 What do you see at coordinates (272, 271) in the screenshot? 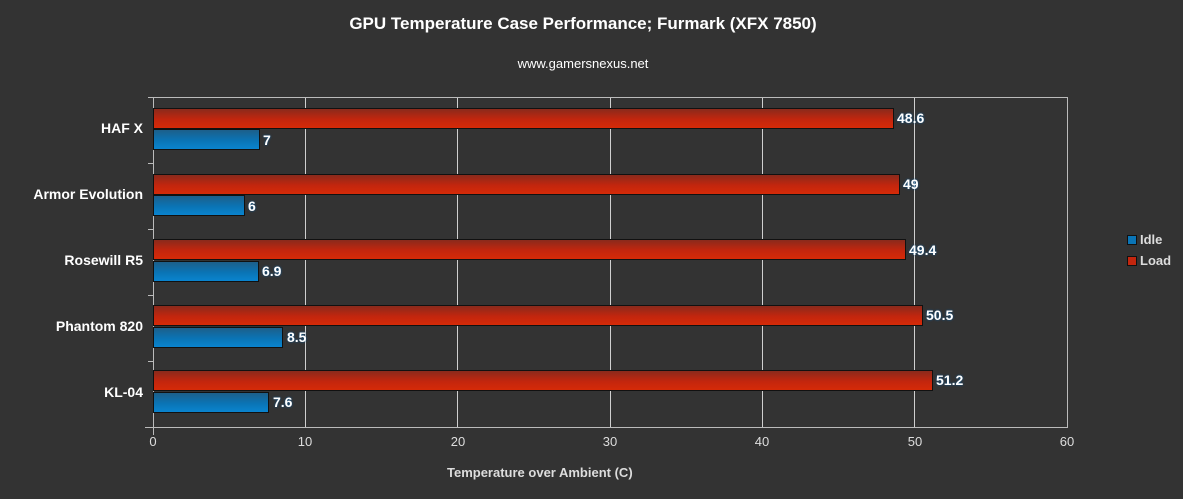
I see `idle-value-label: 6.9` at bounding box center [272, 271].